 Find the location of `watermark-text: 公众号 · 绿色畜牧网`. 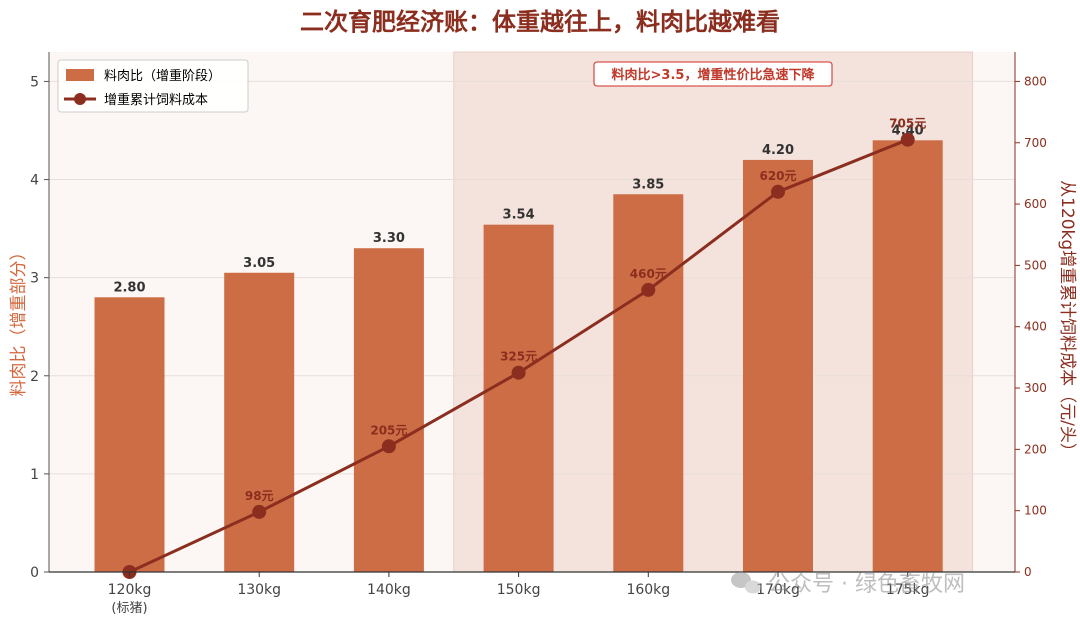

watermark-text: 公众号 · 绿色畜牧网 is located at coordinates (866, 584).